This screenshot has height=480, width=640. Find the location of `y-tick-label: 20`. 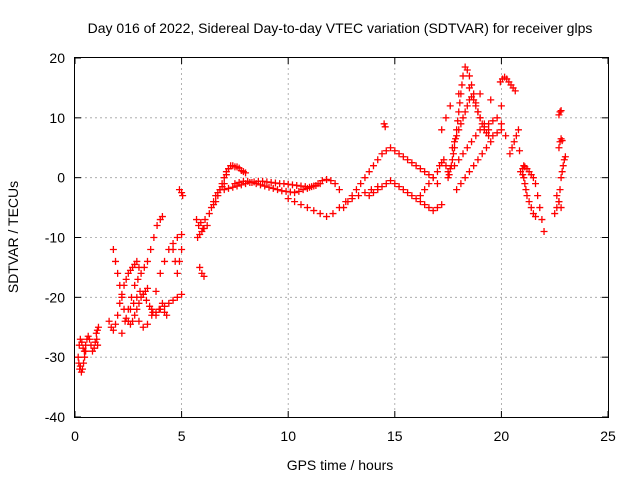

y-tick-label: 20 is located at coordinates (57, 58).